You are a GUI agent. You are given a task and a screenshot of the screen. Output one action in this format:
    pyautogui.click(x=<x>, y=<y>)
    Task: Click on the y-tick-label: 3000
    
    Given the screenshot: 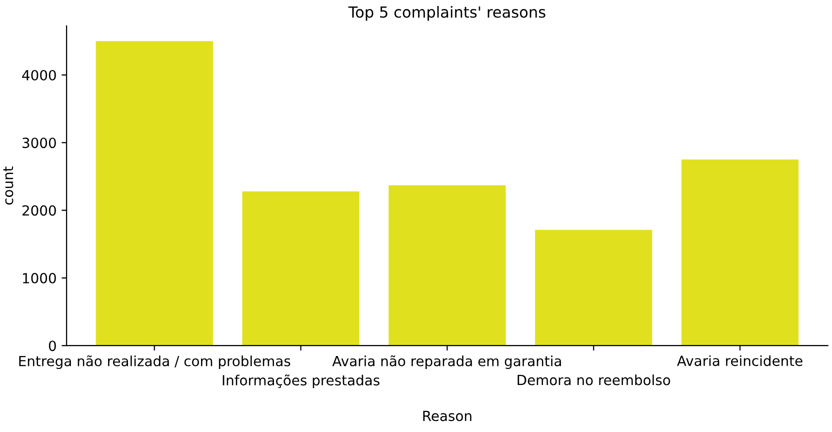 What is the action you would take?
    pyautogui.click(x=39, y=143)
    